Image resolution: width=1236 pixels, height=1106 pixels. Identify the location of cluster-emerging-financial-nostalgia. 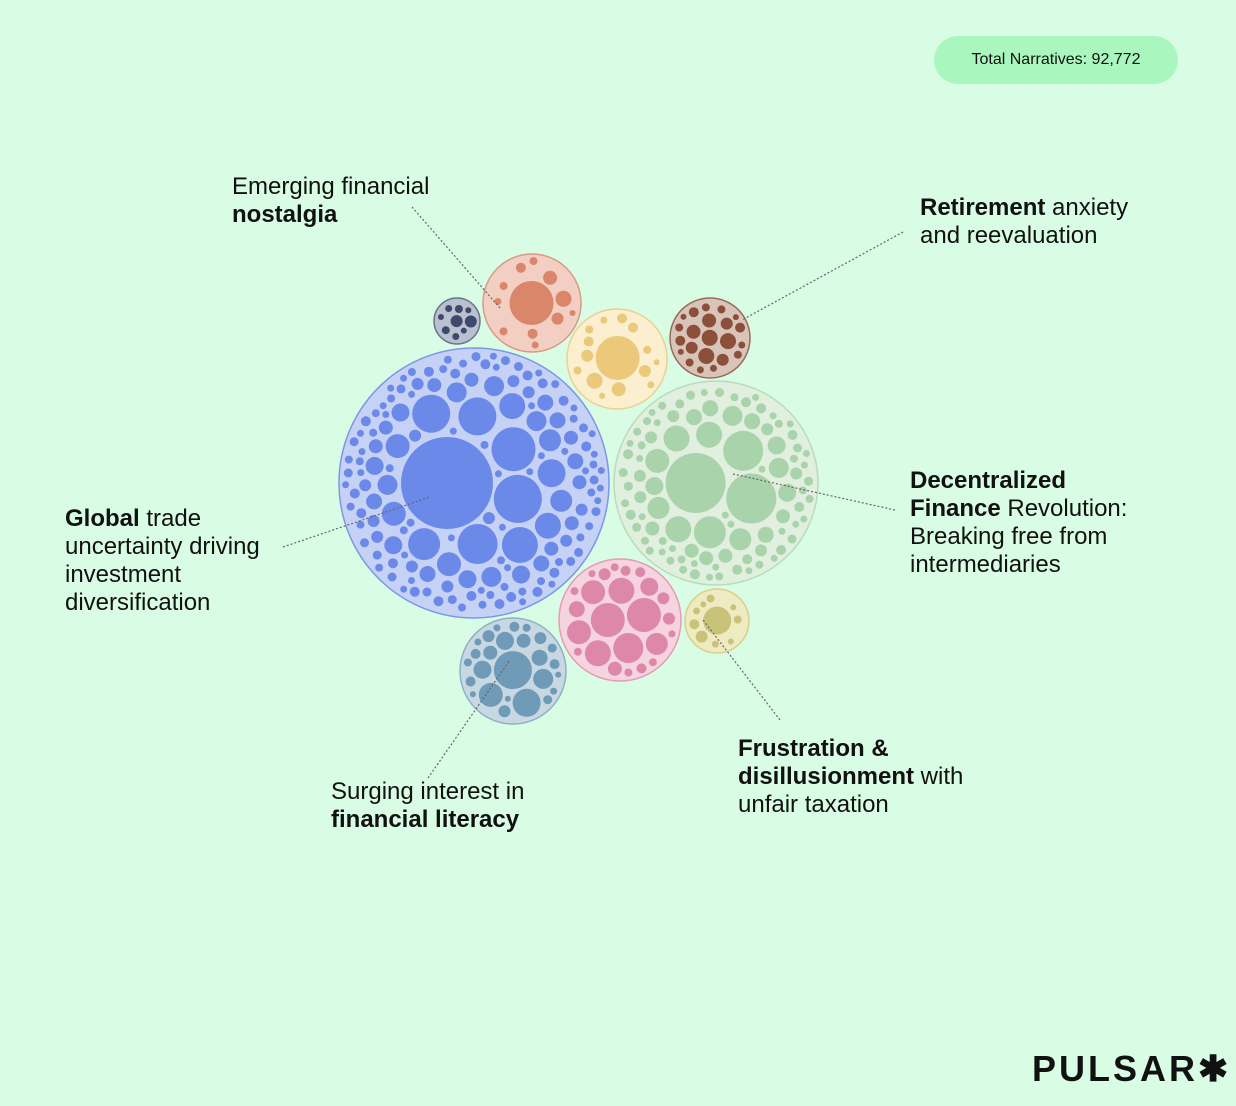
(532, 303).